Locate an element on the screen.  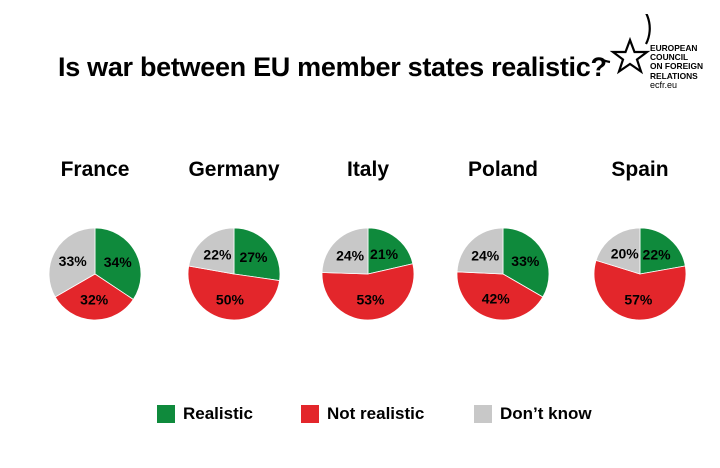
pie-slice-germany-realistic is located at coordinates (257, 254).